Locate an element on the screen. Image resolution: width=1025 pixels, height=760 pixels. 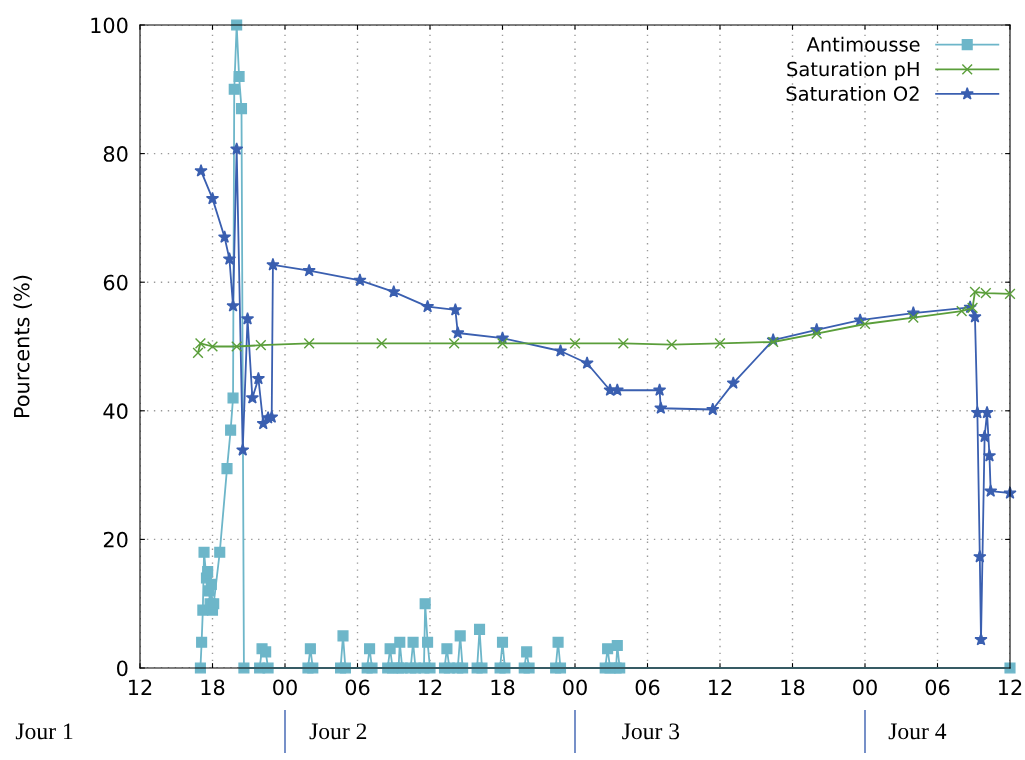
legend-label: Antimousse is located at coordinates (863, 44).